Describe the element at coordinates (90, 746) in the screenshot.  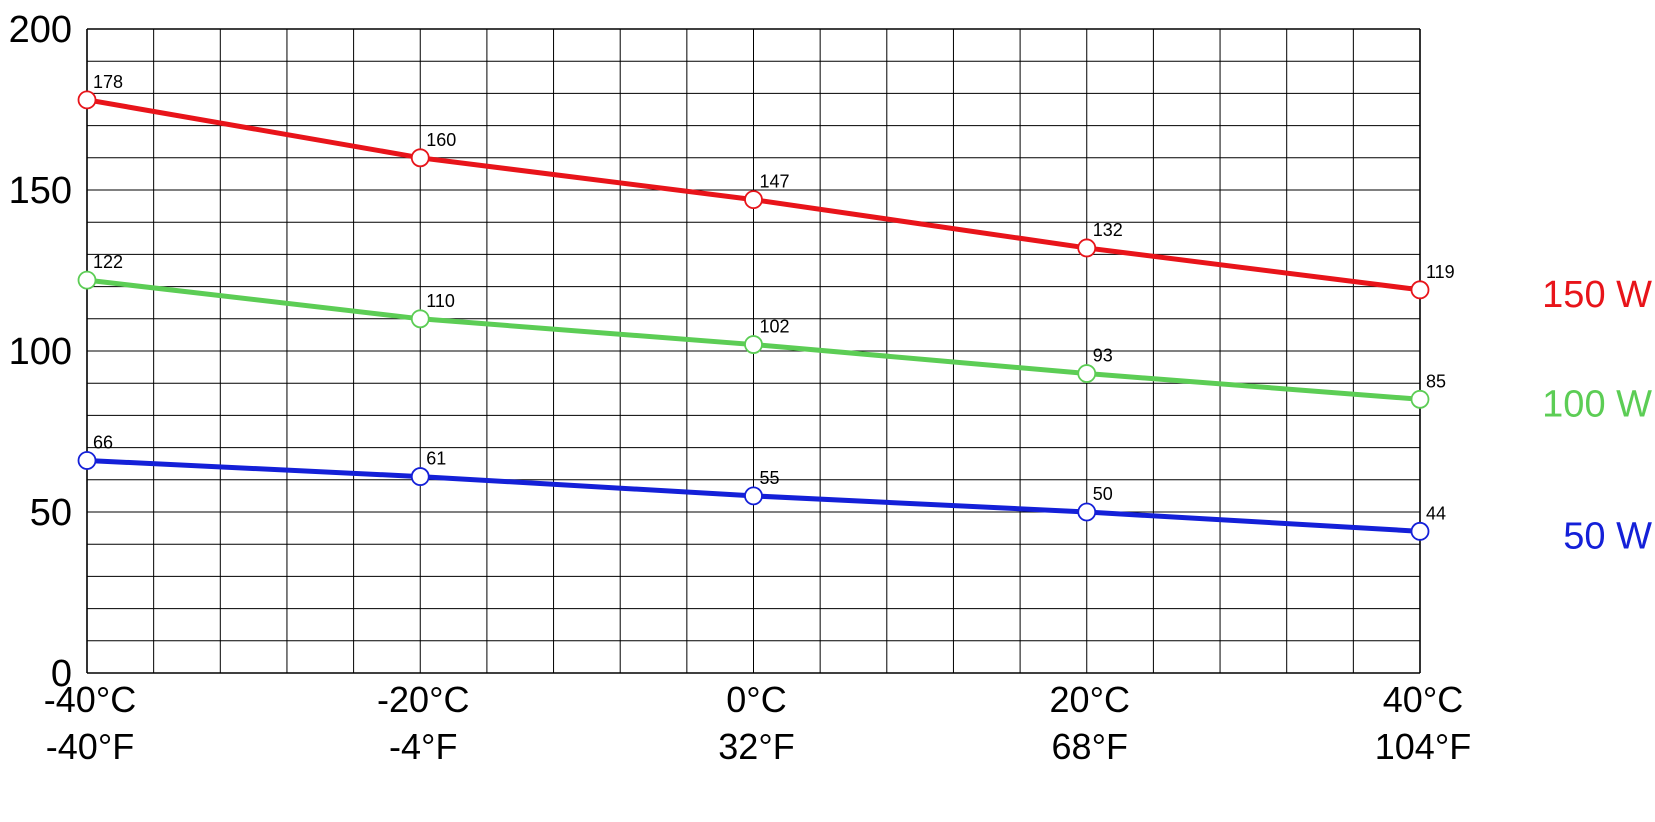
I see `x-tick-label-fahrenheit: -40°F` at that location.